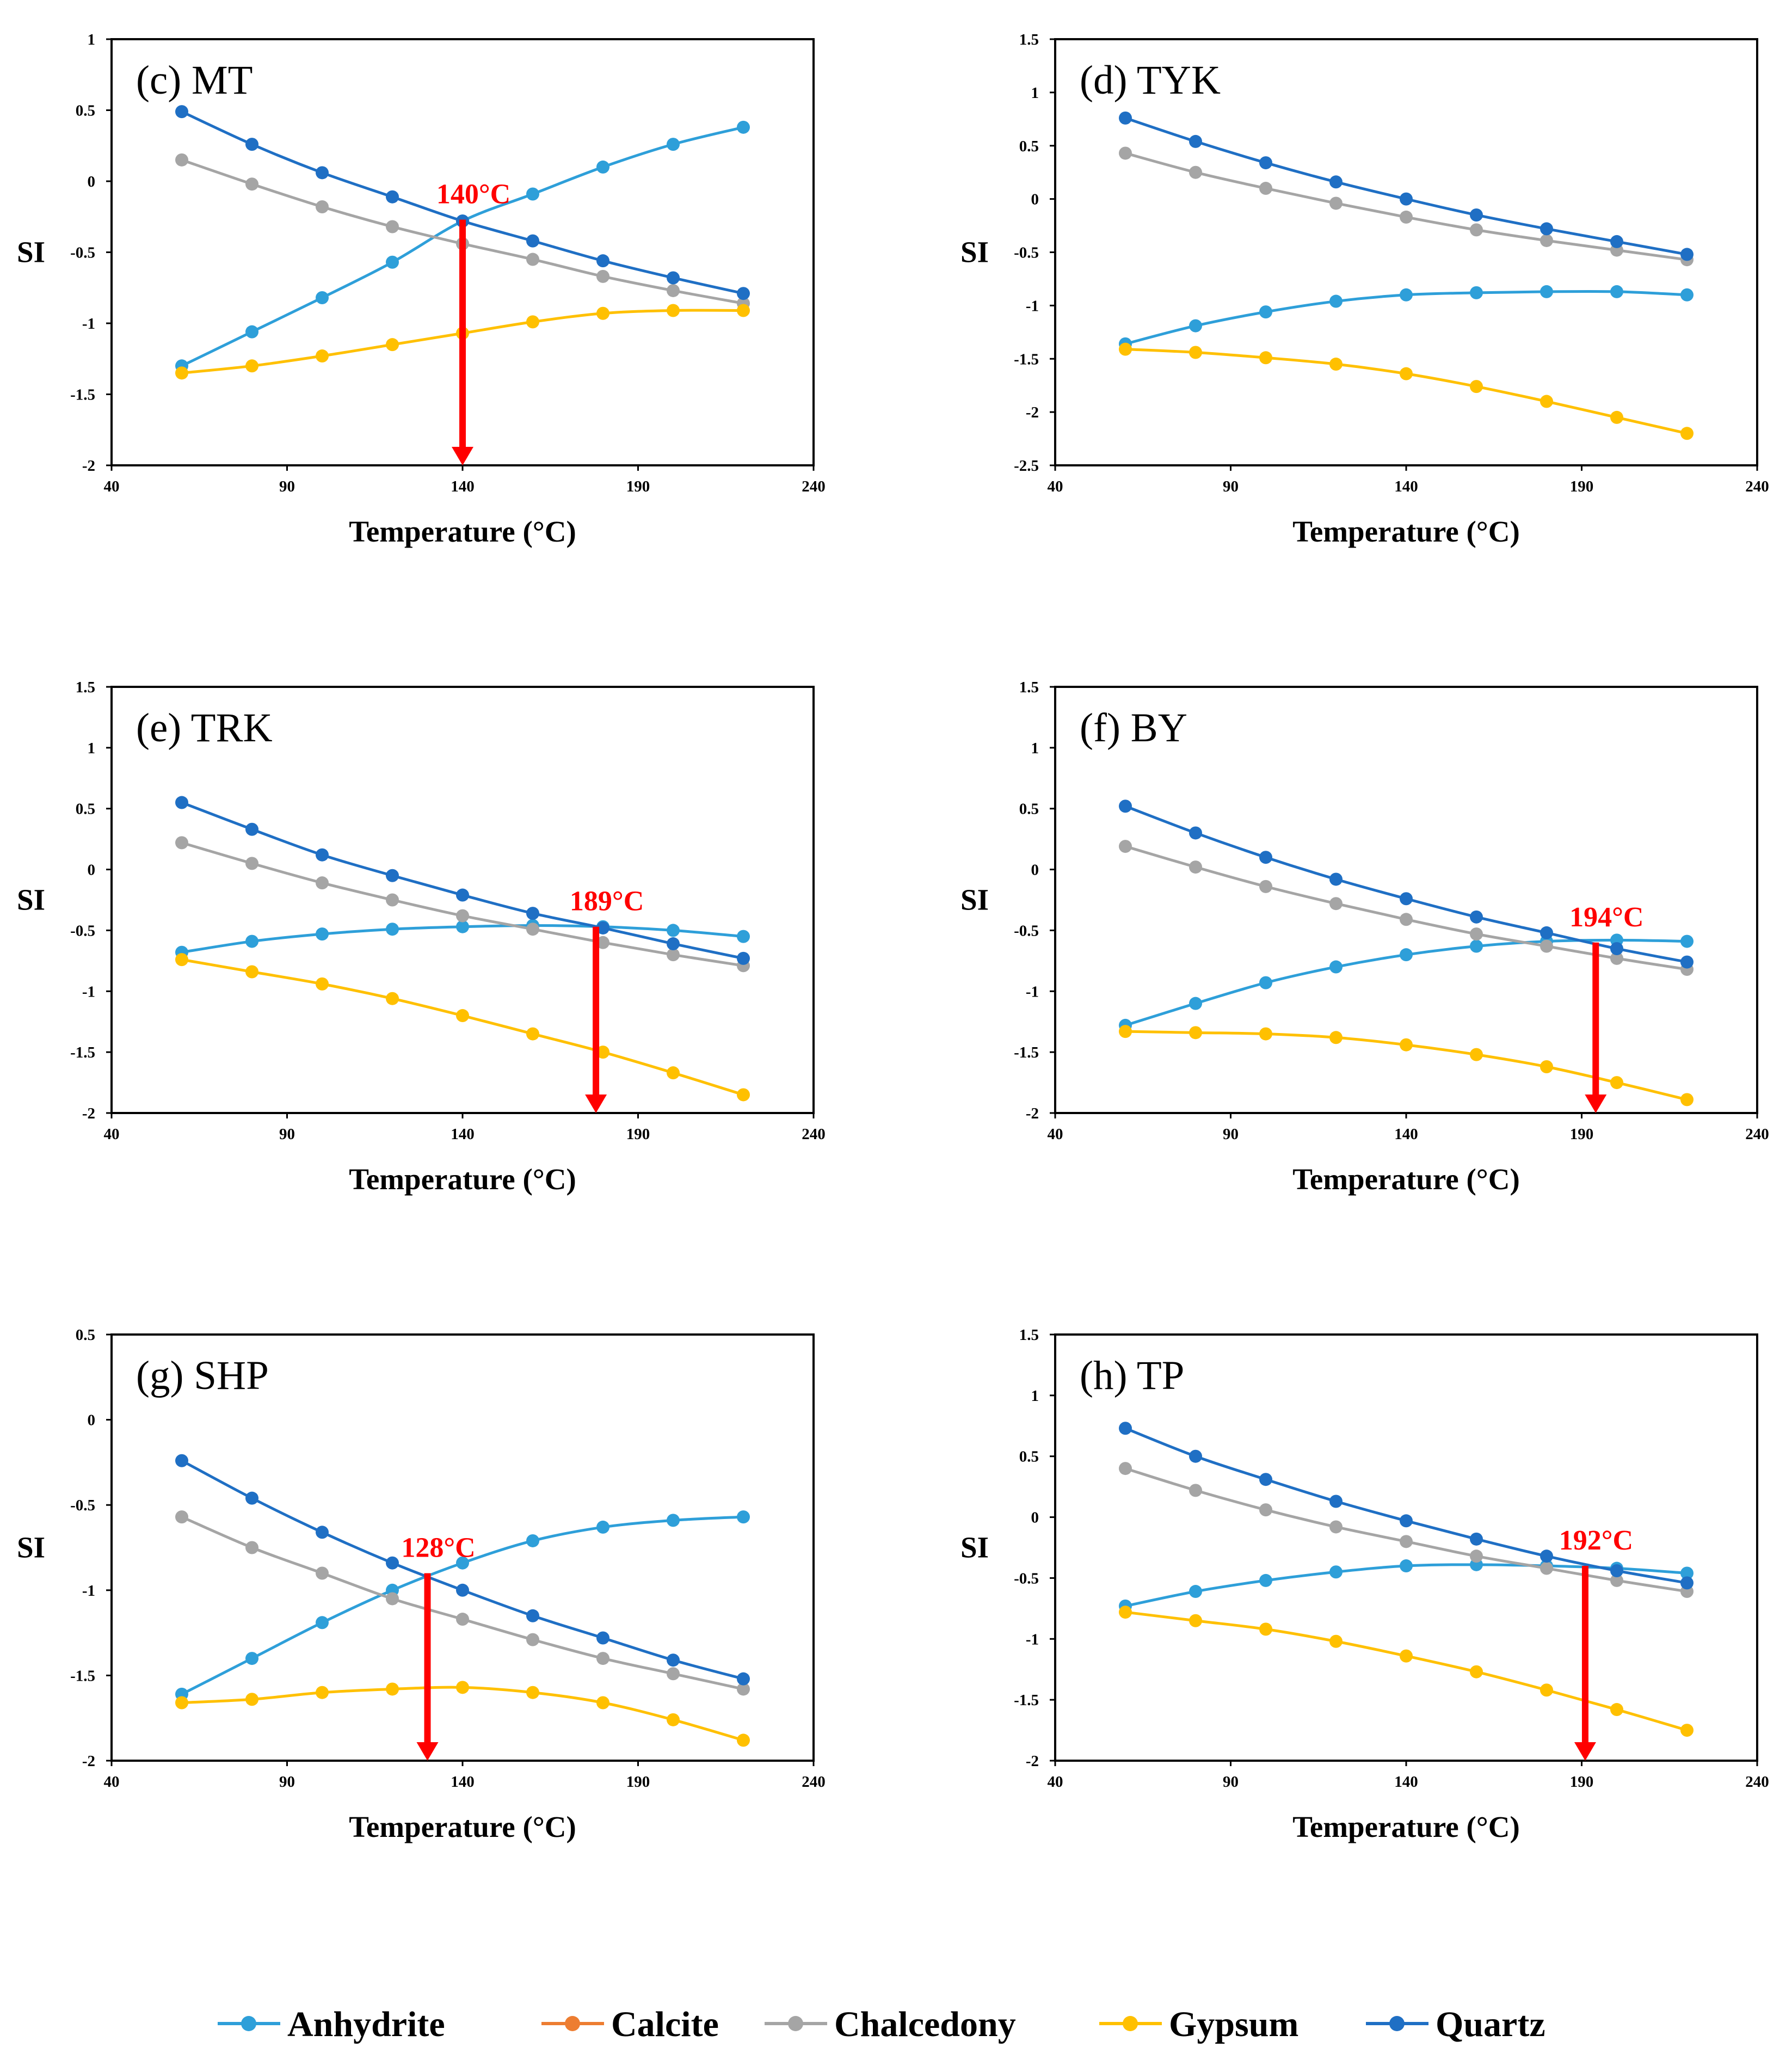  Describe the element at coordinates (89, 324) in the screenshot. I see `y-tick-label: -1` at that location.